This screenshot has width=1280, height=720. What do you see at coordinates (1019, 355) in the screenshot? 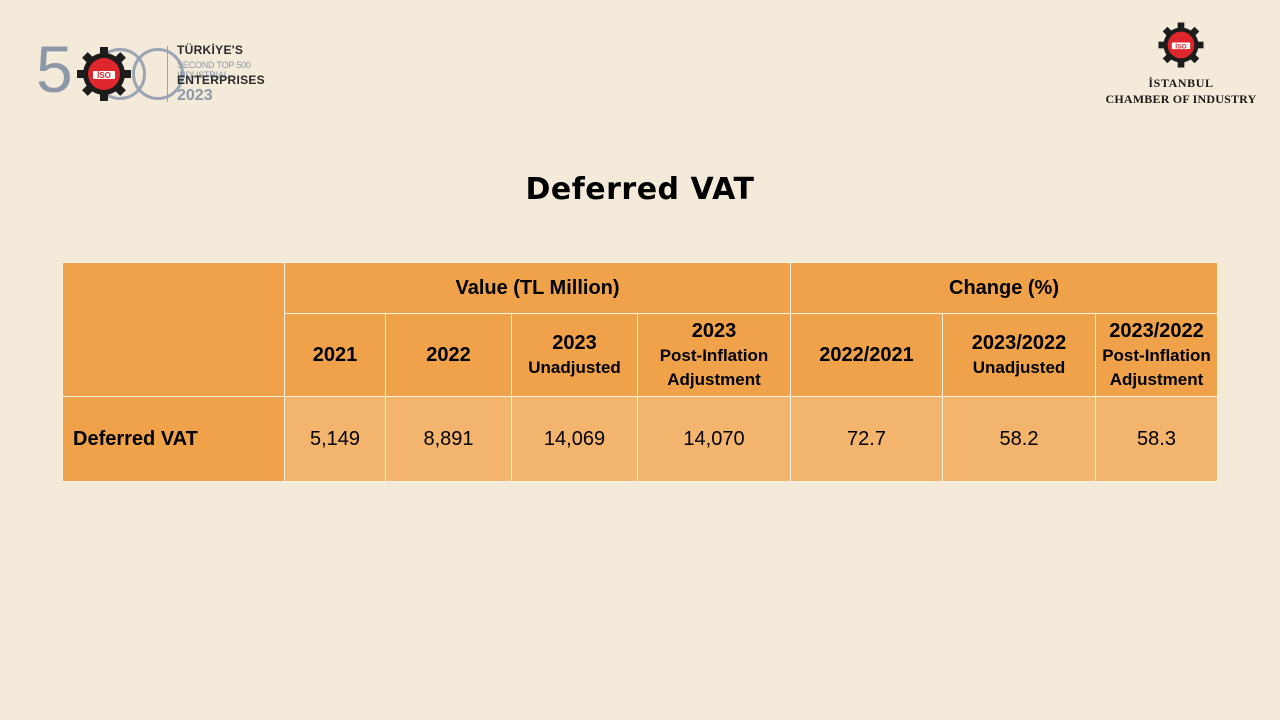
I see `column-header-2023-2022-unadjusted: 2023/2022 Unadjusted` at bounding box center [1019, 355].